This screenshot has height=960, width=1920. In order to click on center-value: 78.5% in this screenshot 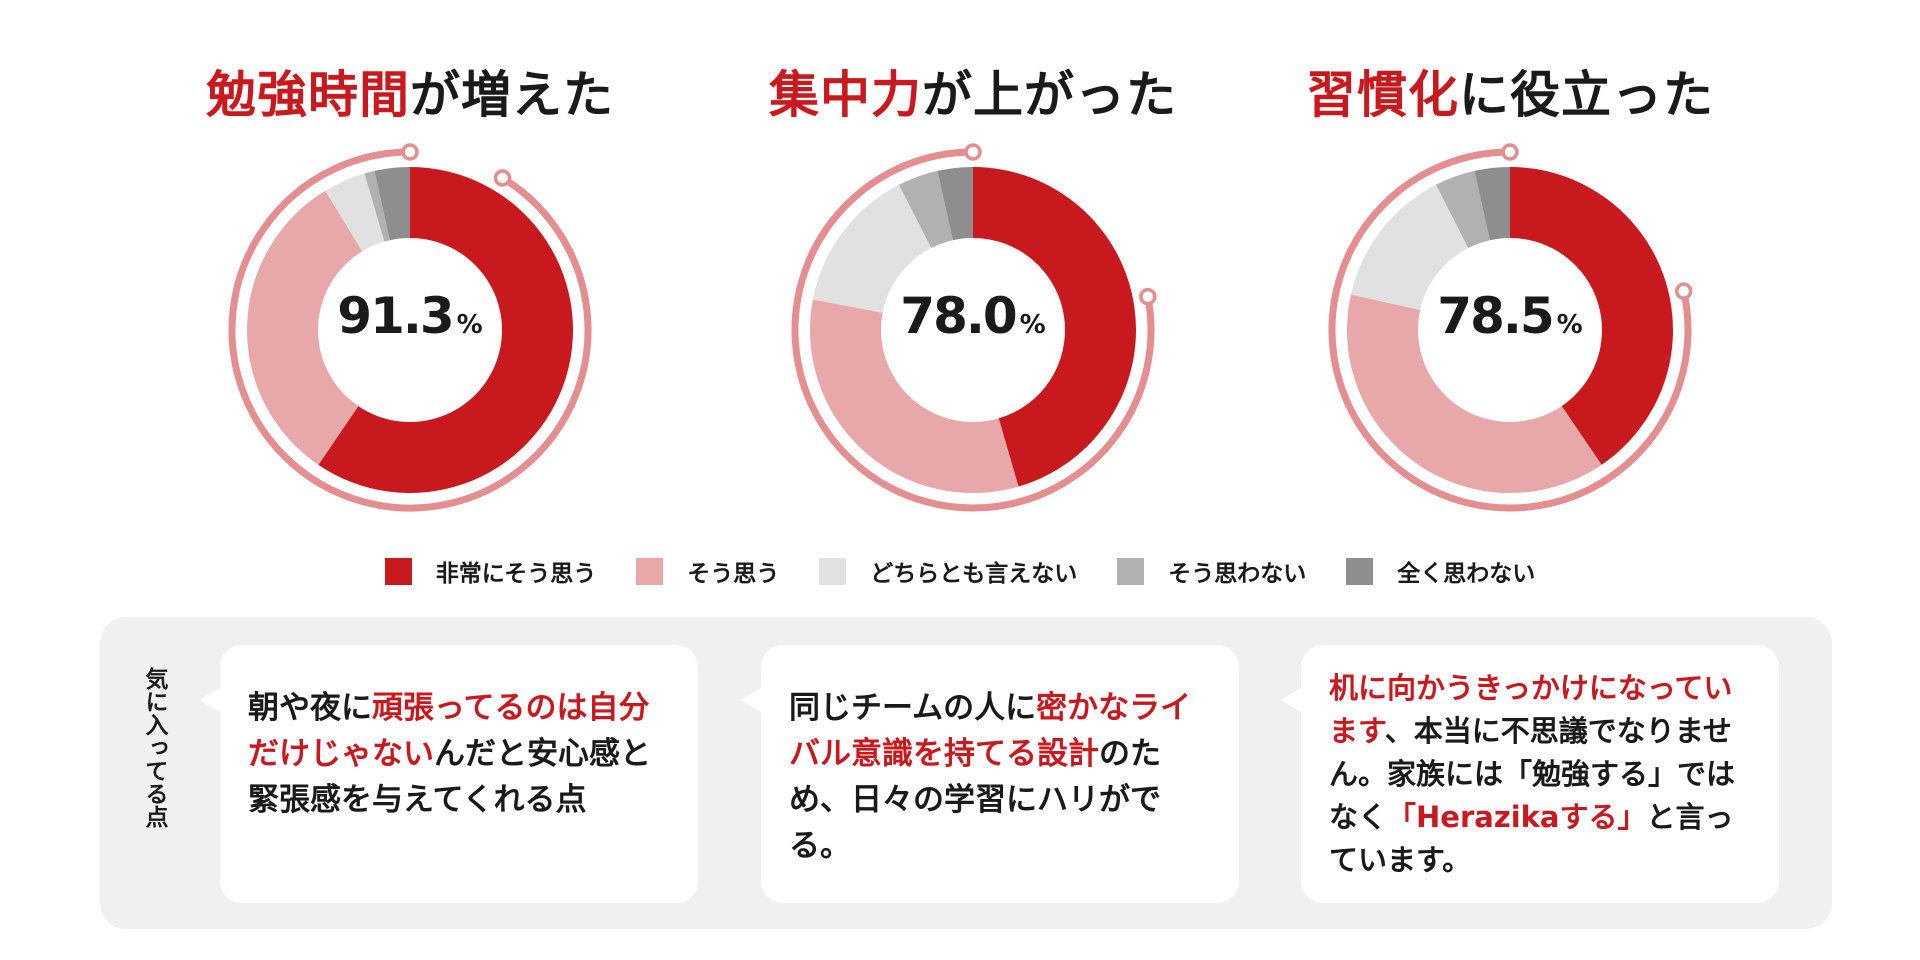, I will do `click(1510, 316)`.